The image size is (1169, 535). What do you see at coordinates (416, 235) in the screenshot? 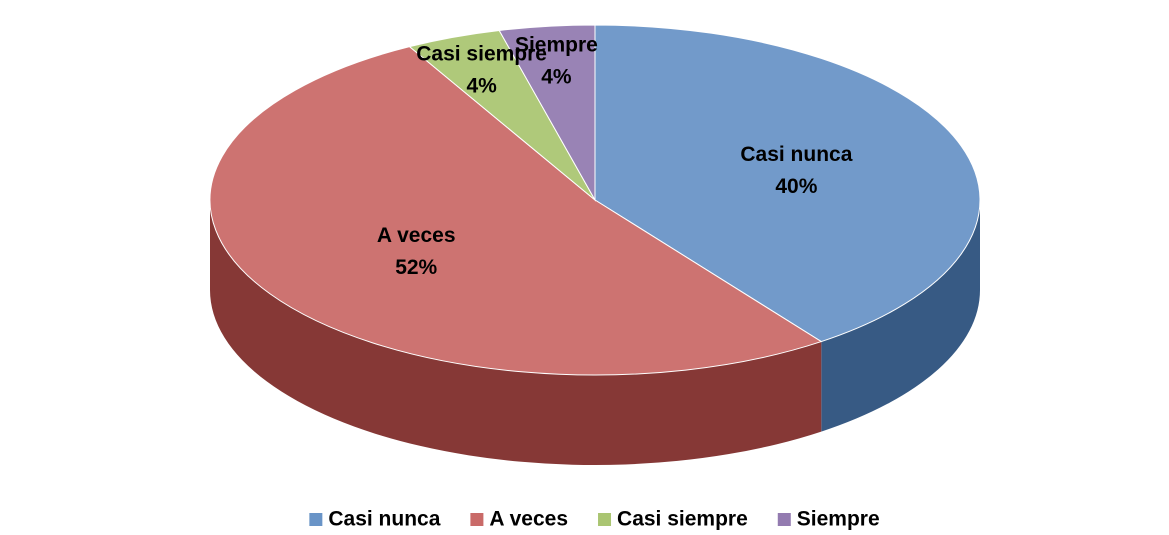
I see `data-label-category: A veces` at bounding box center [416, 235].